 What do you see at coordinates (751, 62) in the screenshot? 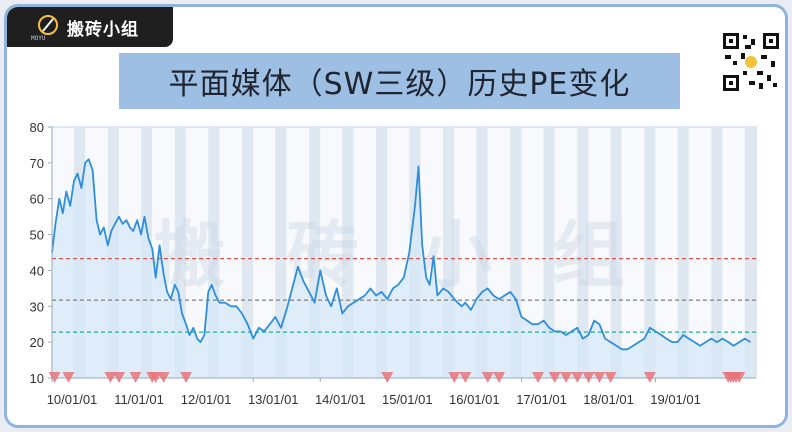
I see `qr-code-icon` at bounding box center [751, 62].